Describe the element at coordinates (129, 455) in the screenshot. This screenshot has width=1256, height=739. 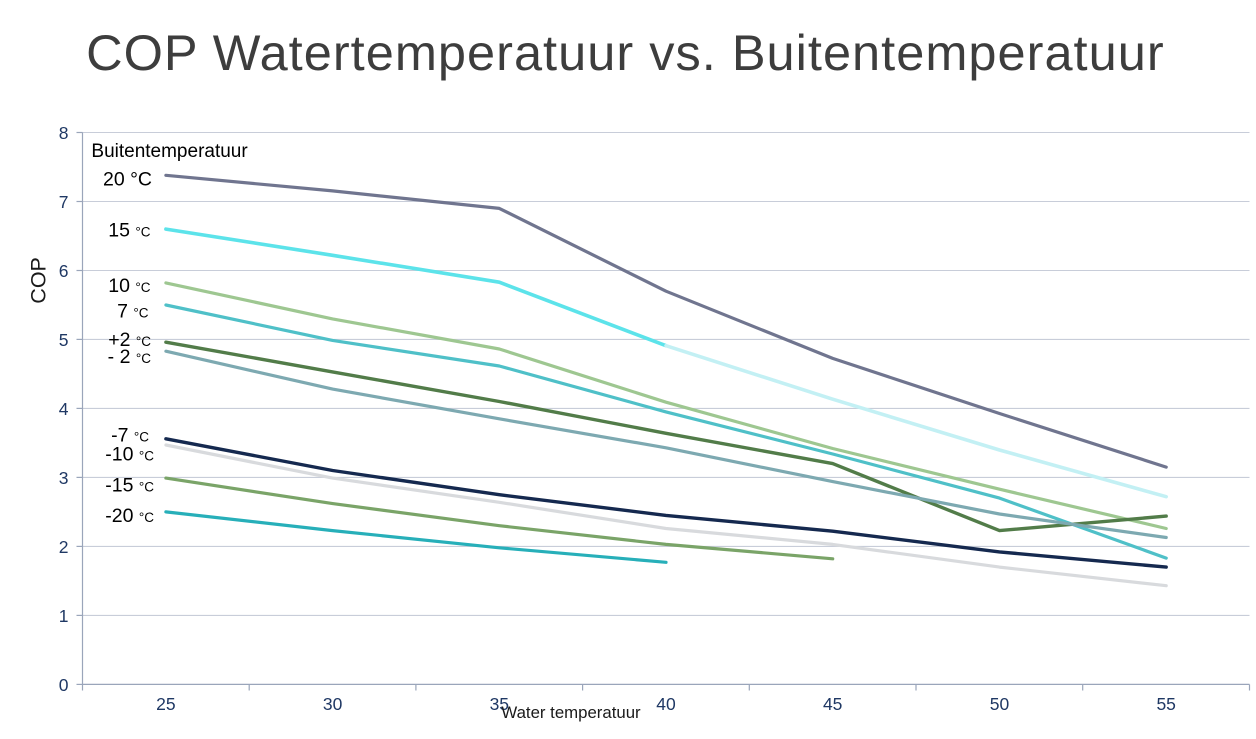
I see `svg-text: -10 °C` at that location.